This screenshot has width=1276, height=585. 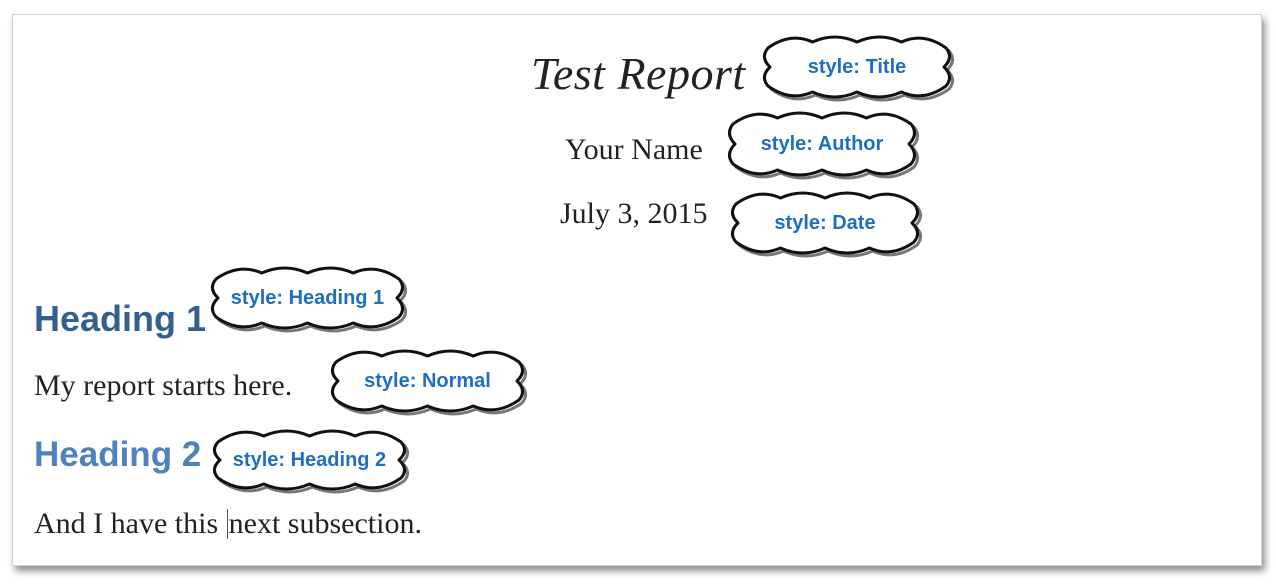 I want to click on text-cursor, so click(x=227, y=524).